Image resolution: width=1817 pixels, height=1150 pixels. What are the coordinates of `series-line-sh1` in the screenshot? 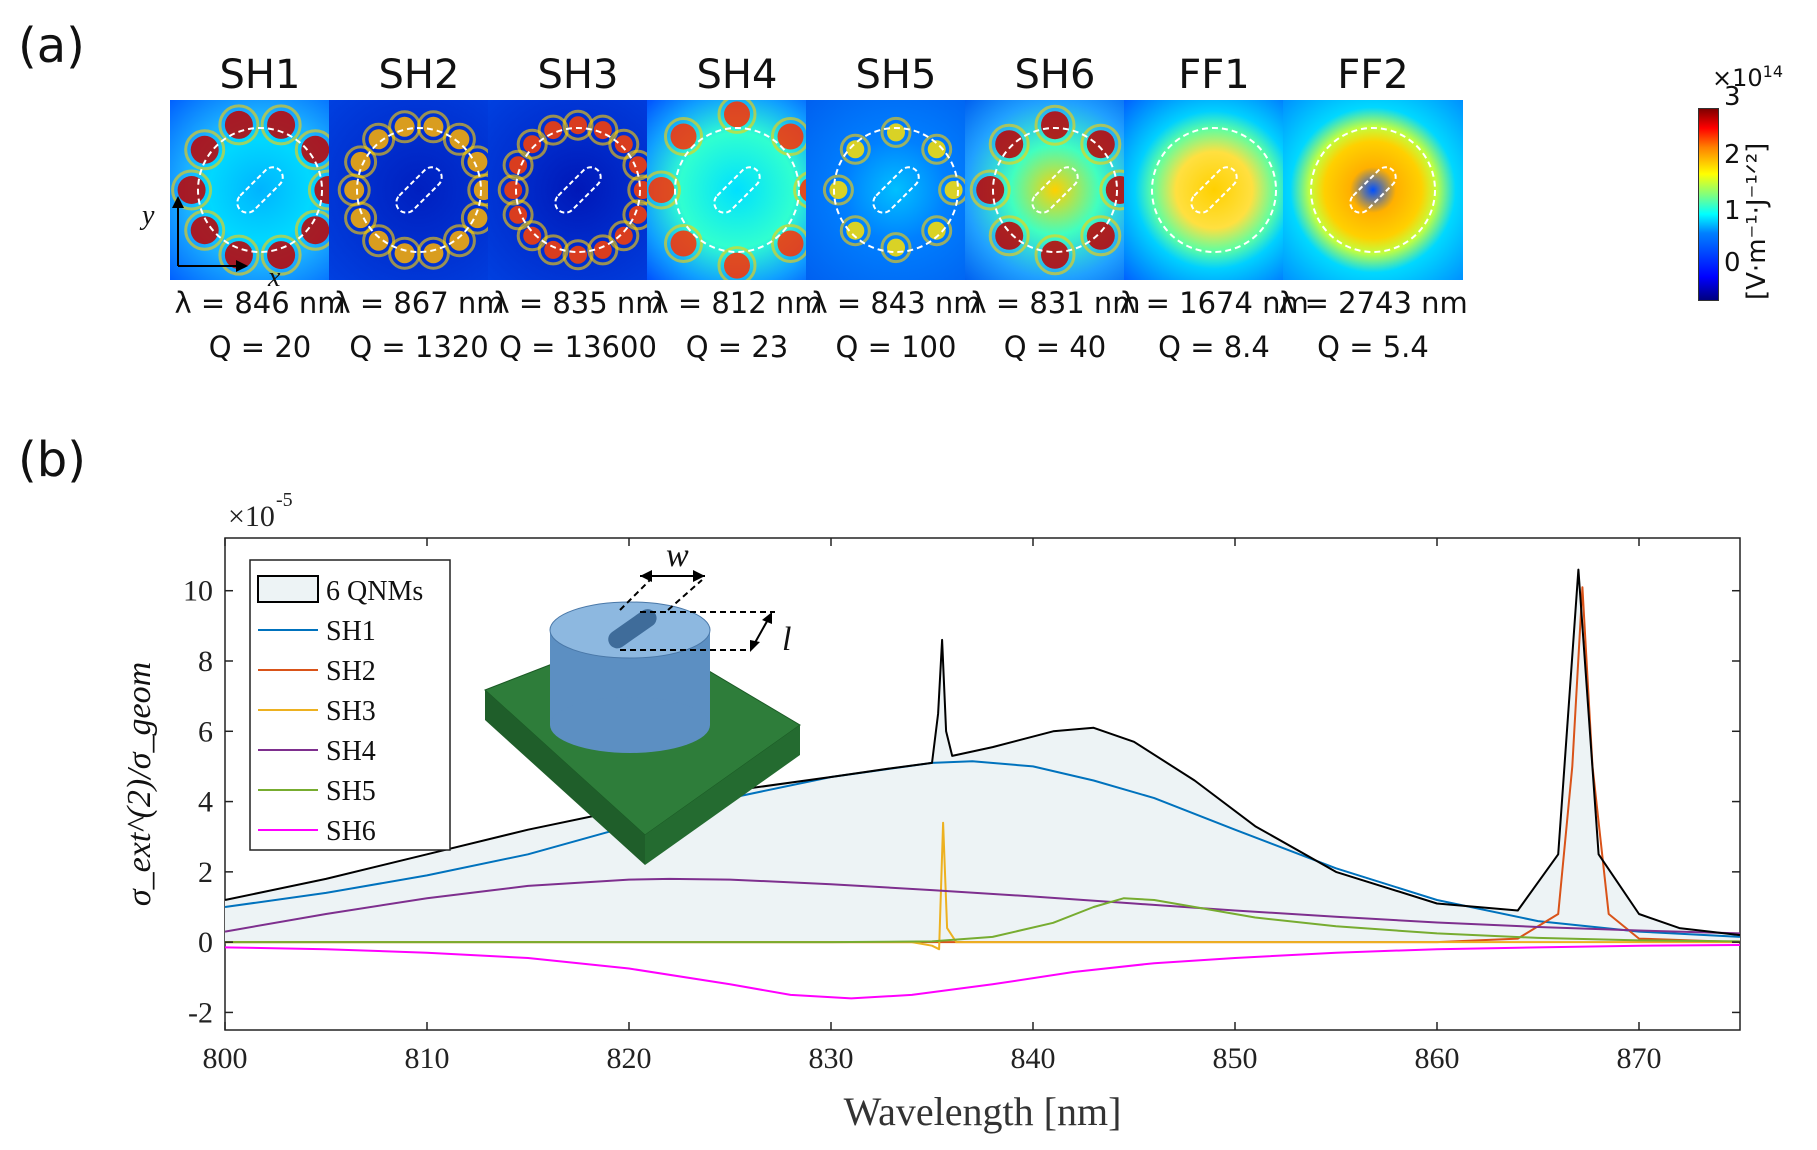 It's located at (982, 849).